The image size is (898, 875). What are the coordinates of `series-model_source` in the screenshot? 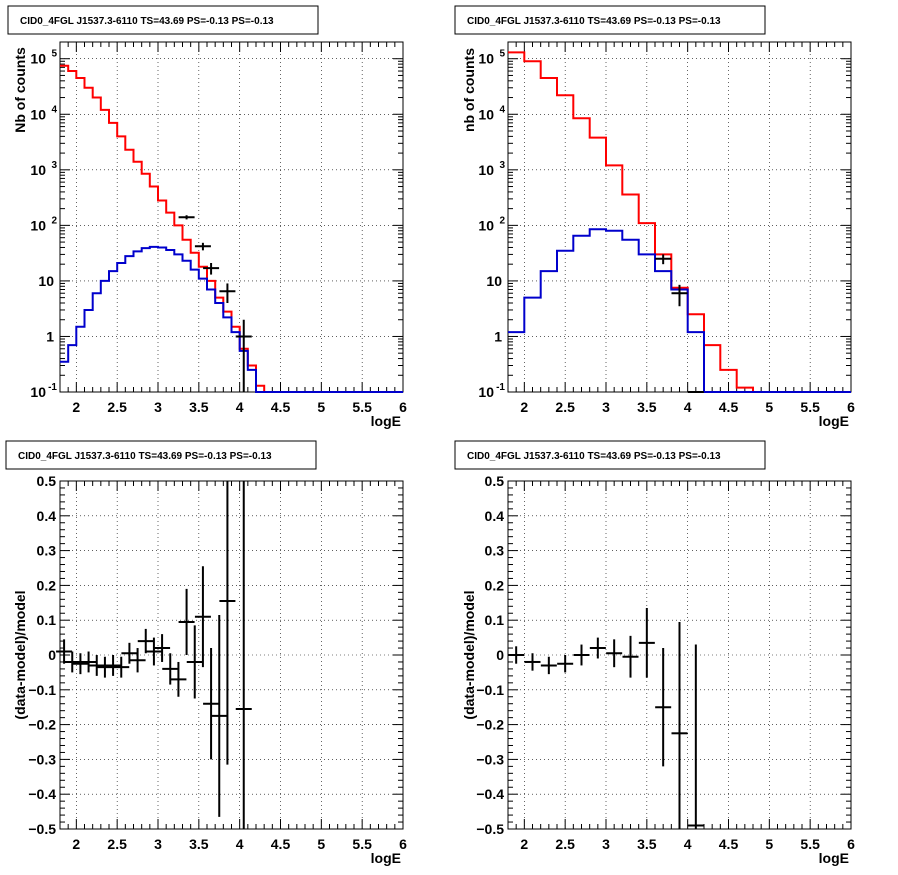 It's located at (231, 319).